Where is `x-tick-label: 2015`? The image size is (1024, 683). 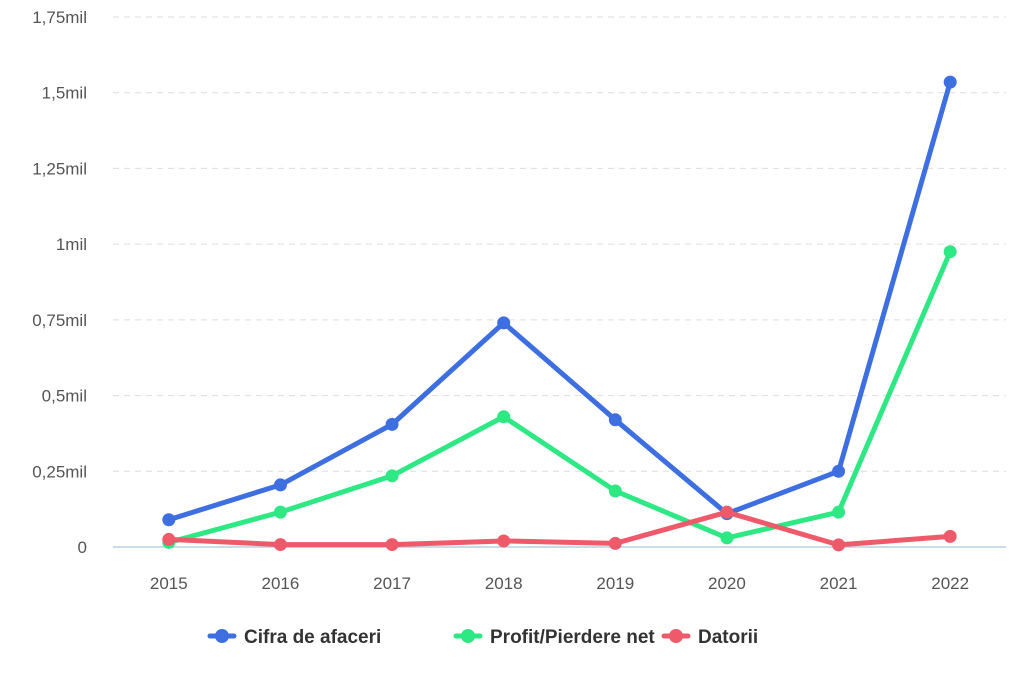 x-tick-label: 2015 is located at coordinates (169, 583).